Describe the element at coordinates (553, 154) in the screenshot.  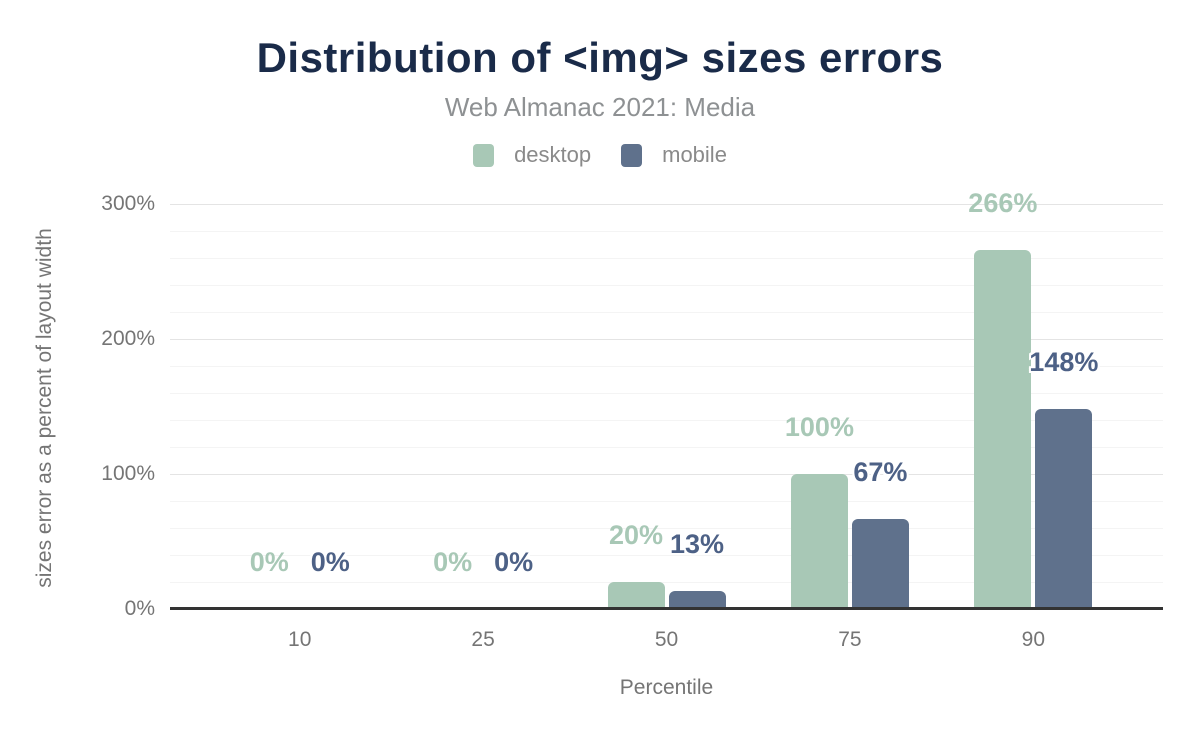
I see `legend-label-desktop: desktop` at that location.